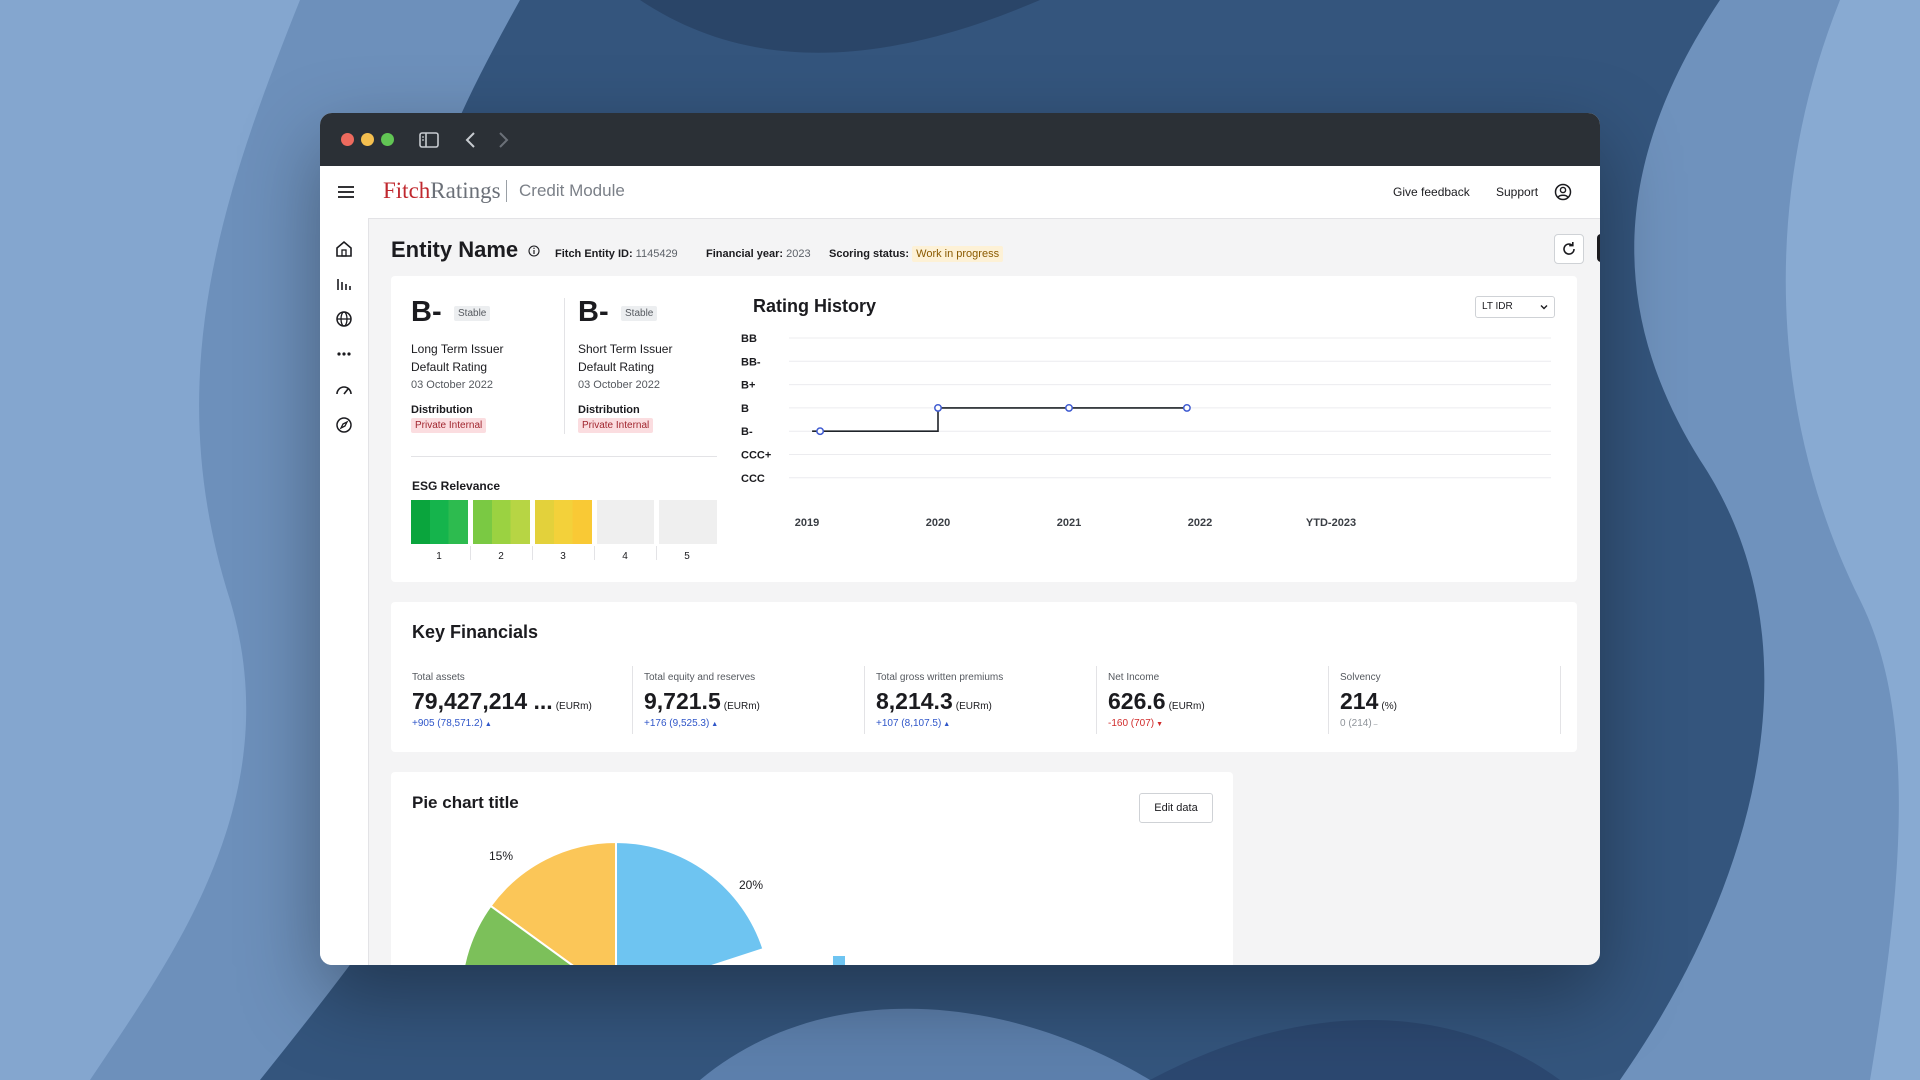 Image resolution: width=1920 pixels, height=1080 pixels. I want to click on pie-chart-card: Pie chart title Edit data 15% 20%, so click(812, 868).